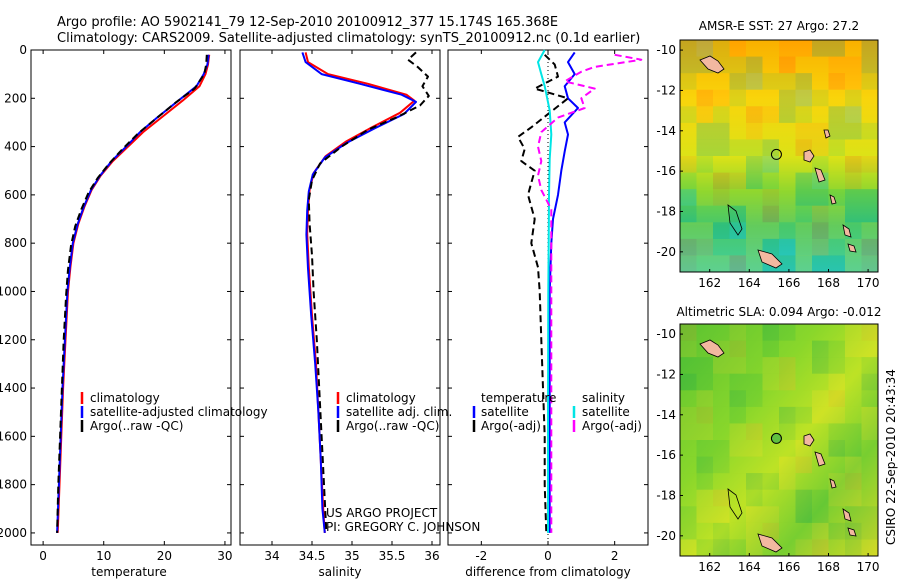 The height and width of the screenshot is (580, 900). What do you see at coordinates (749, 567) in the screenshot?
I see `x-tick-label: 164` at bounding box center [749, 567].